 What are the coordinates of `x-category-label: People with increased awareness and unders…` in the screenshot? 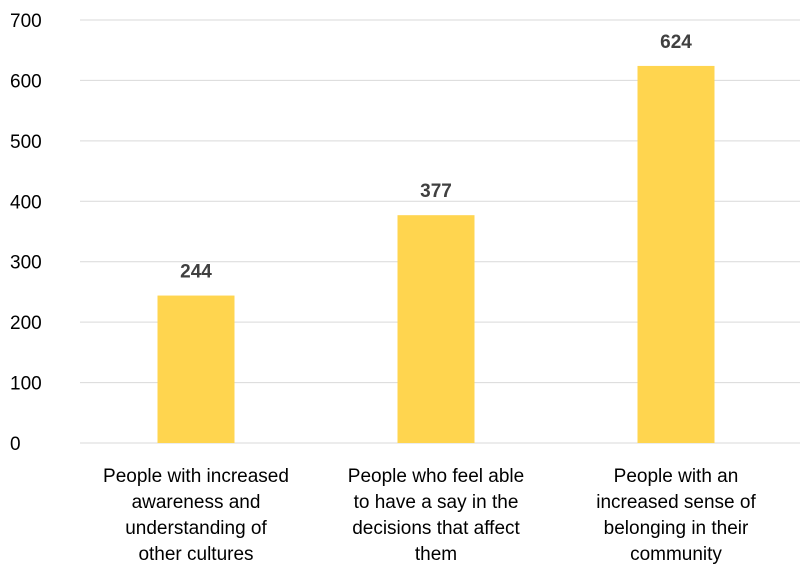 It's located at (196, 515).